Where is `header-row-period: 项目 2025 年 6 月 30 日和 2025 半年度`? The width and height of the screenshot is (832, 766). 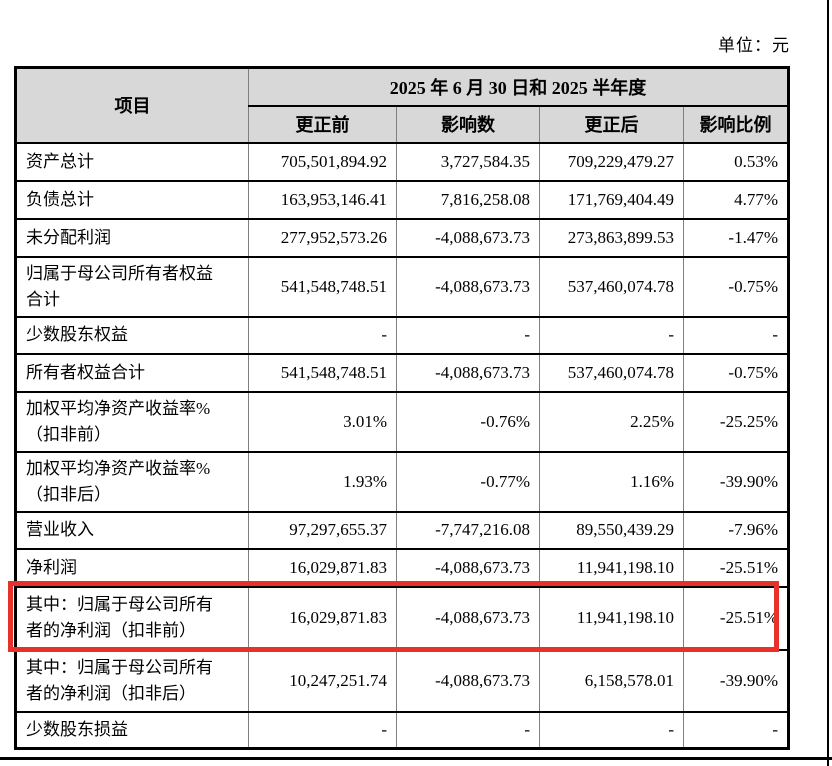 header-row-period: 项目 2025 年 6 月 30 日和 2025 半年度 is located at coordinates (402, 105).